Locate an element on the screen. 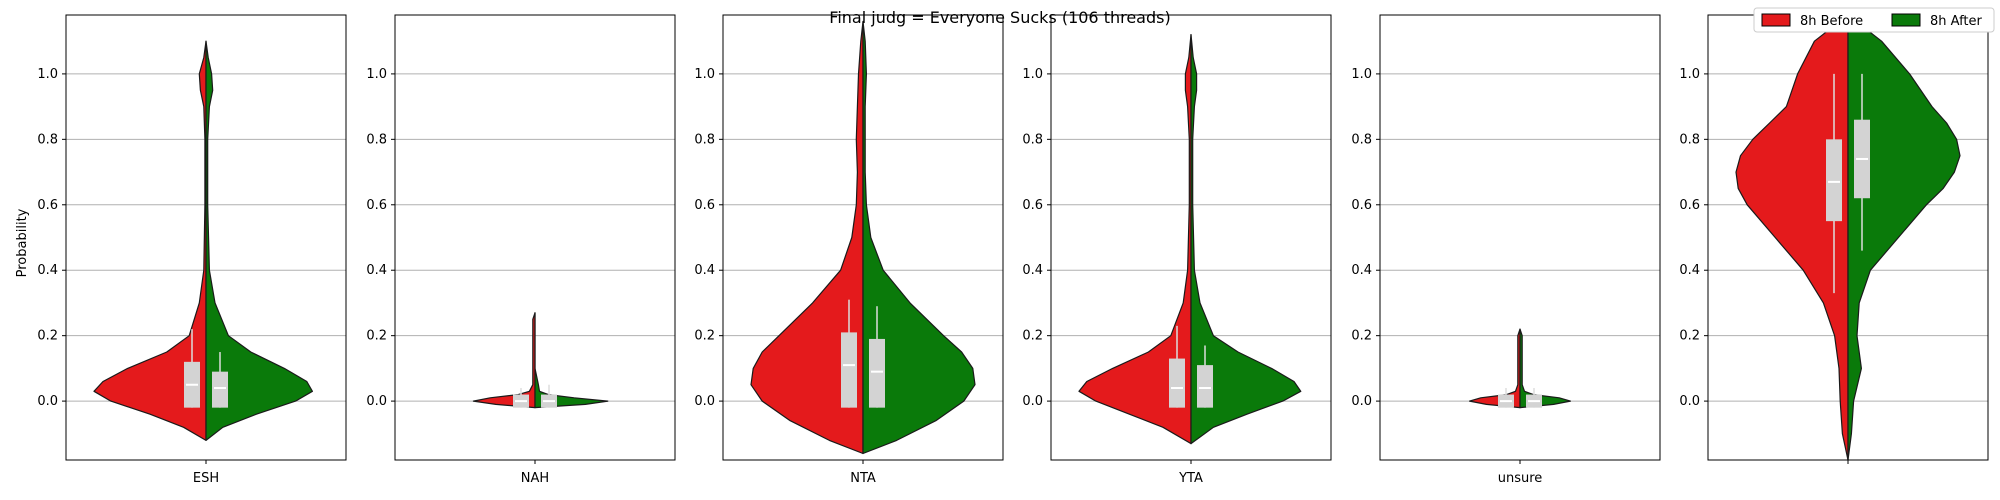 Image resolution: width=2000 pixels, height=500 pixels. x-category-label: ESH is located at coordinates (206, 478).